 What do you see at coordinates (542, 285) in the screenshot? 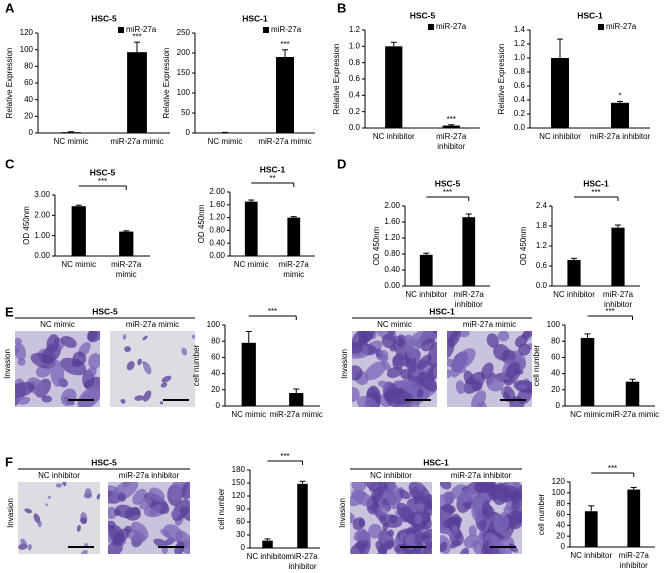
I see `y-tick-label: 0.0` at bounding box center [542, 285].